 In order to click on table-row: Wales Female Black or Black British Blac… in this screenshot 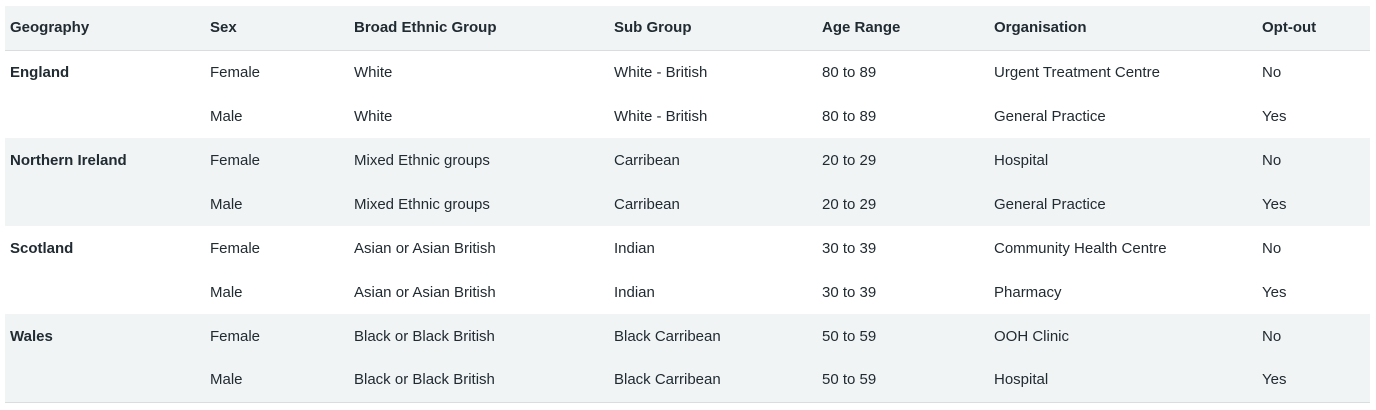, I will do `click(687, 336)`.